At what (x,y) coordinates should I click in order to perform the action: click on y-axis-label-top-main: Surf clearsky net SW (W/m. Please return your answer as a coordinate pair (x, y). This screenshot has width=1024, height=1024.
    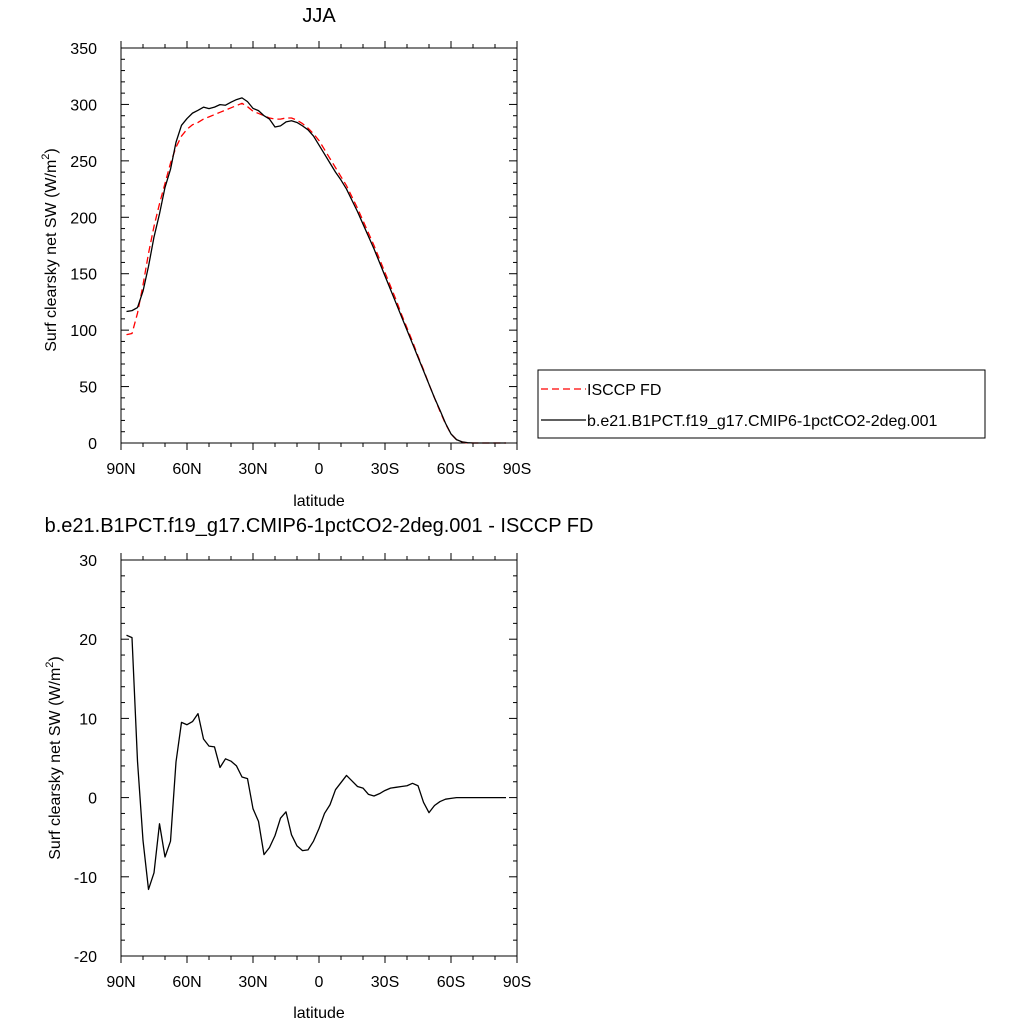
    Looking at the image, I should click on (51, 256).